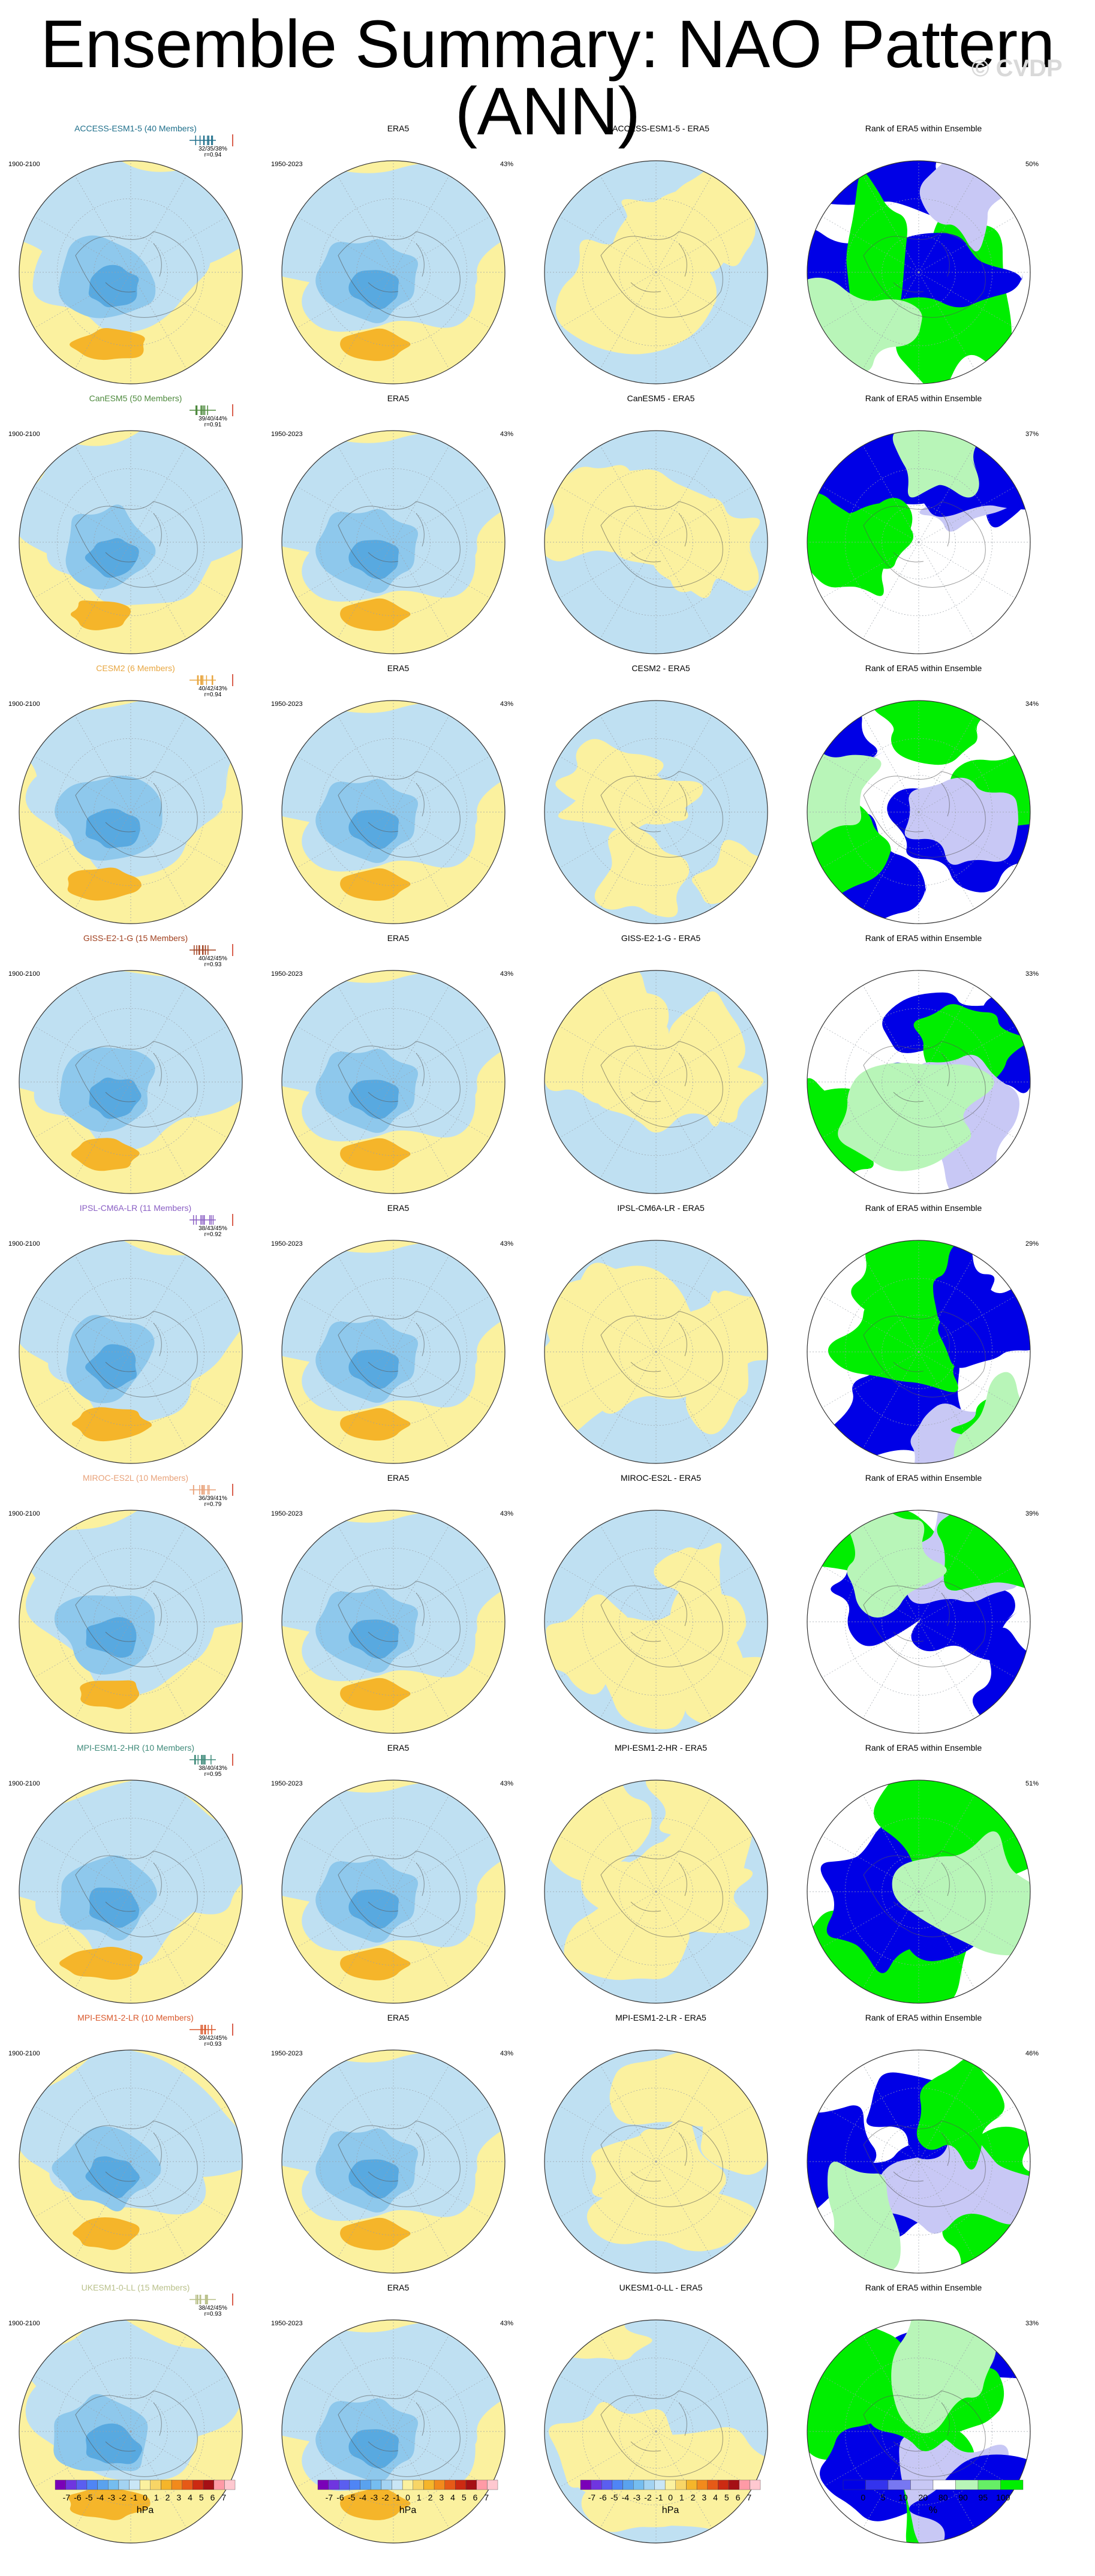 The width and height of the screenshot is (1095, 2576). What do you see at coordinates (1032, 165) in the screenshot?
I see `rank-percent-label: 50%` at bounding box center [1032, 165].